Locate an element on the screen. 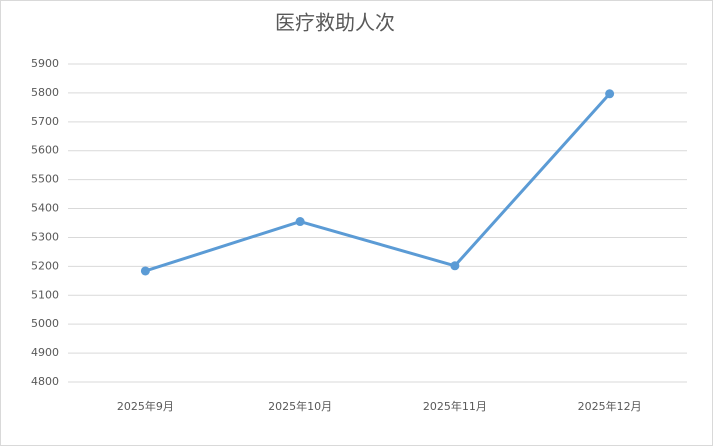 The height and width of the screenshot is (446, 713). chart-title: 医疗救助人次 is located at coordinates (335, 23).